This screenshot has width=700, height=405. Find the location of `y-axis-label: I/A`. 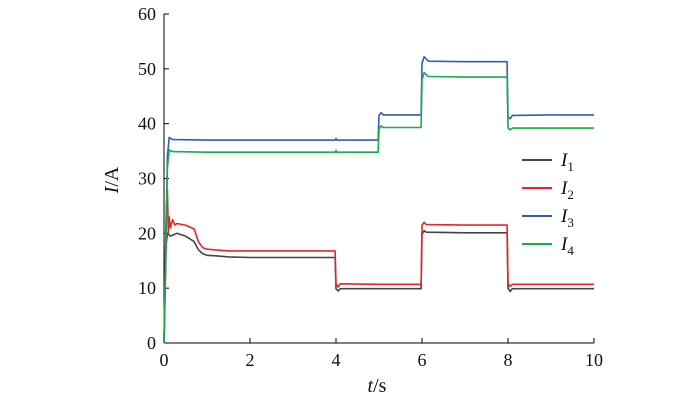

y-axis-label: I/A is located at coordinates (112, 180).